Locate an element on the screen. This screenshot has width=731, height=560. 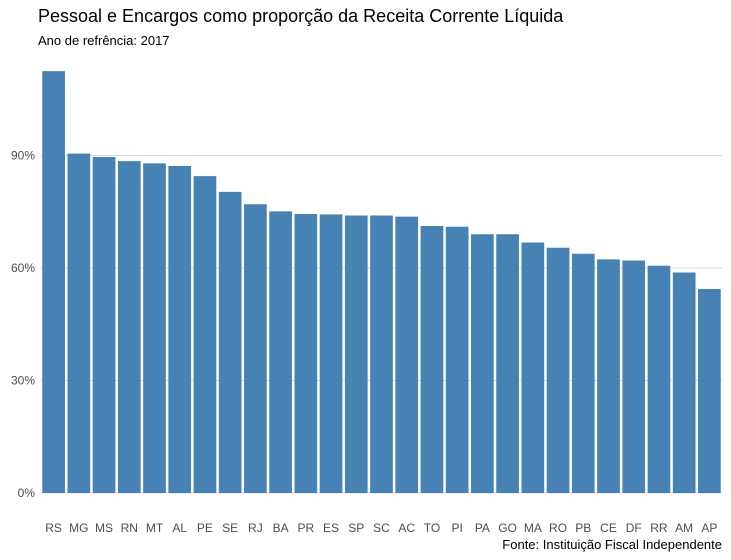
bar-to is located at coordinates (432, 359).